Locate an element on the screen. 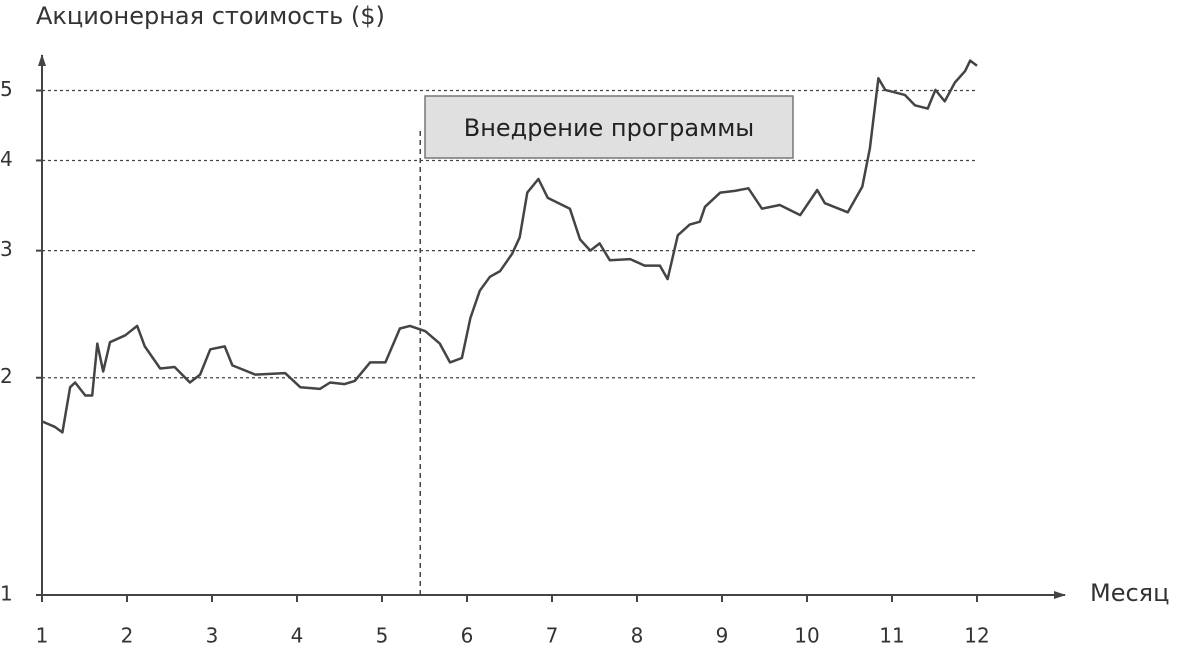  y-tick-label: 4 is located at coordinates (6, 159).